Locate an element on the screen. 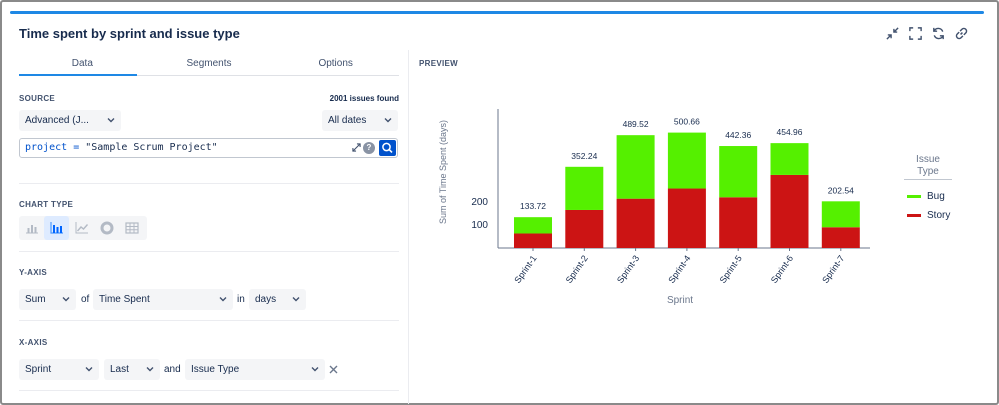 The image size is (999, 405). minimize-icon is located at coordinates (892, 33).